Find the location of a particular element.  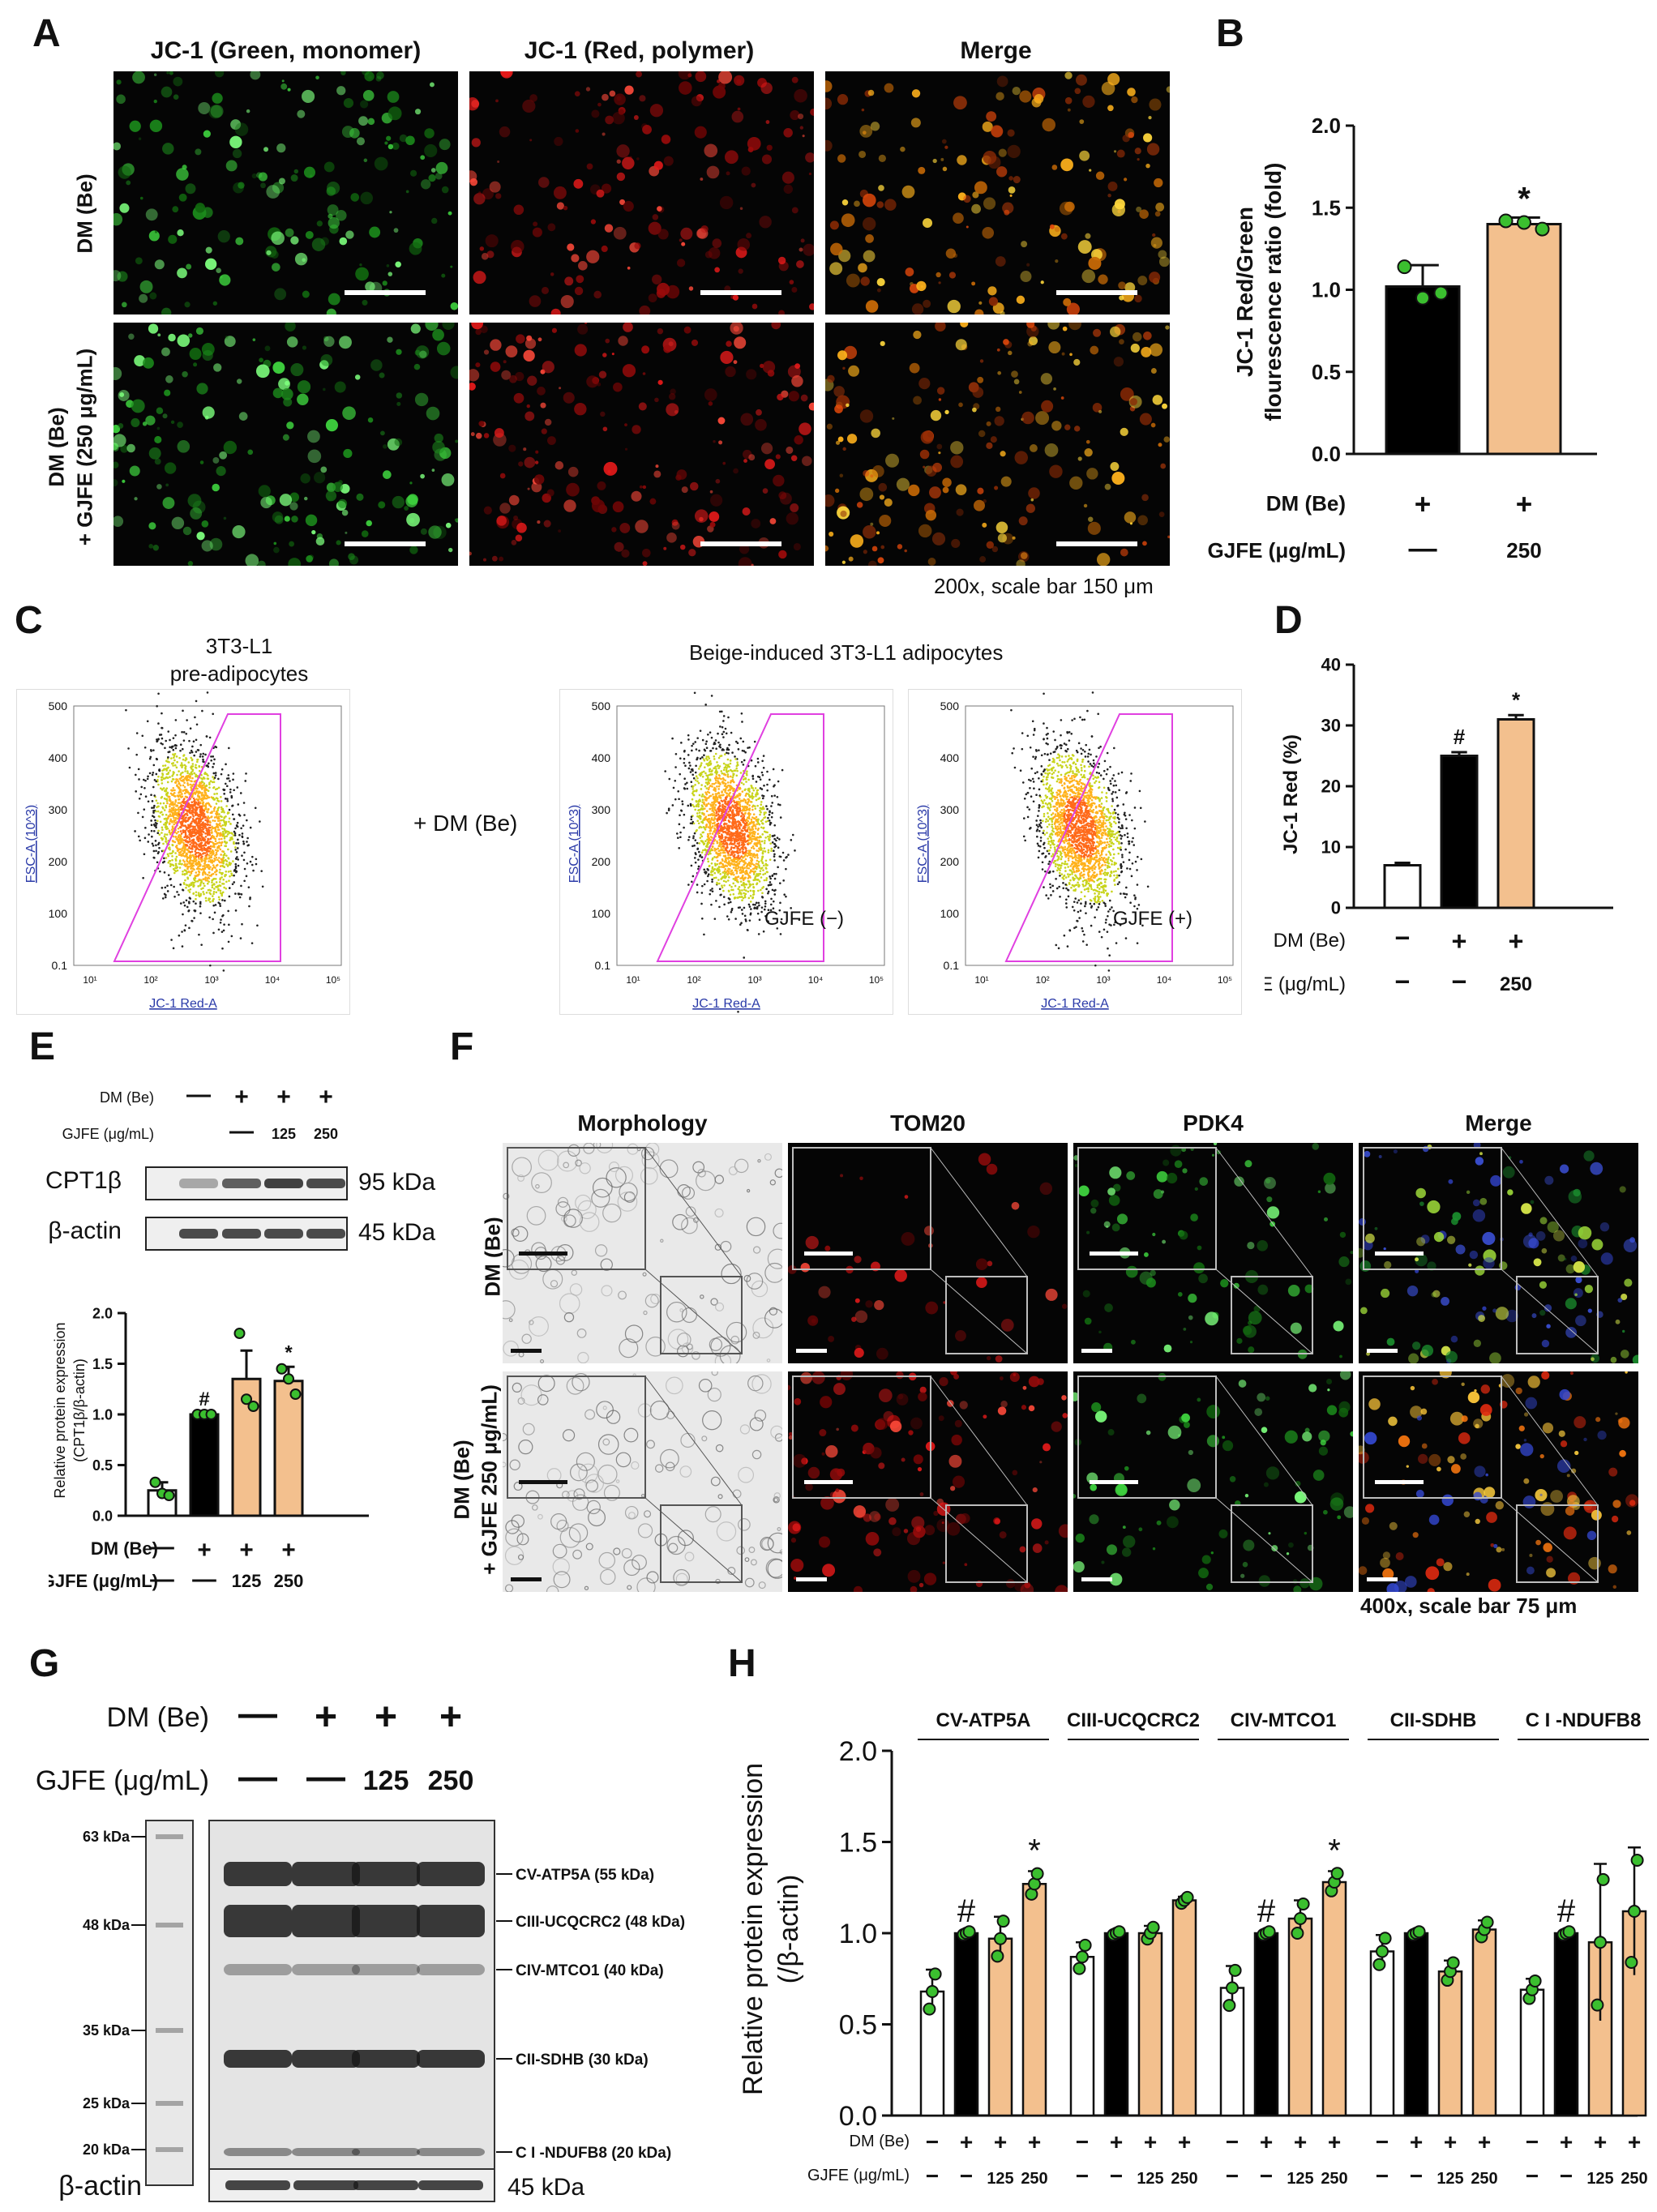

scale-bar is located at coordinates (386, 543).